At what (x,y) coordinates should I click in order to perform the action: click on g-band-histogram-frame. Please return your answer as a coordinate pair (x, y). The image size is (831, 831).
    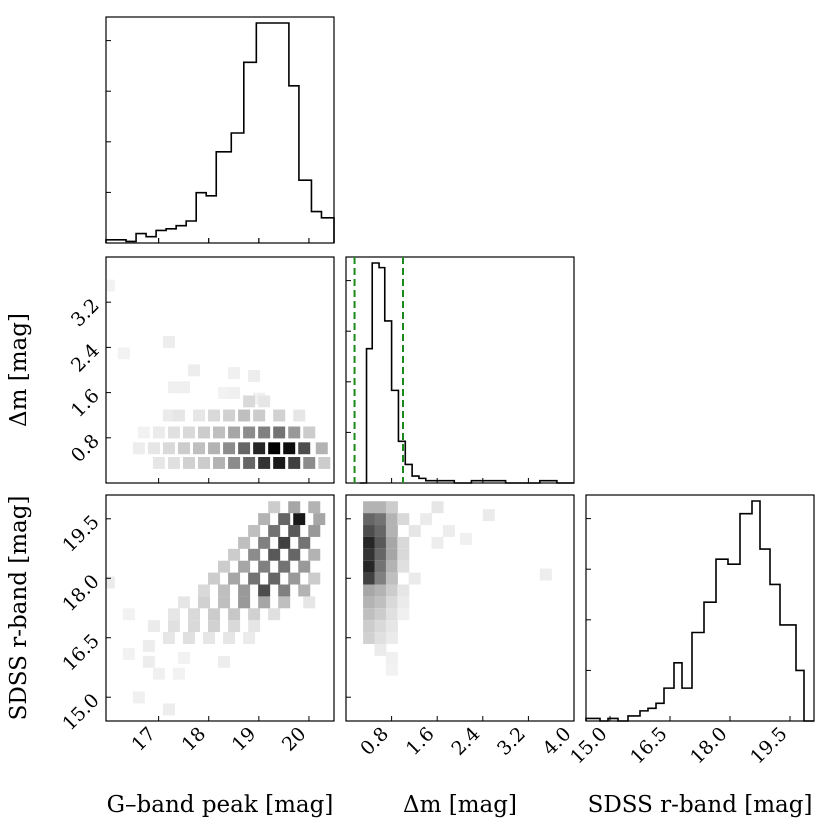
    Looking at the image, I should click on (220, 130).